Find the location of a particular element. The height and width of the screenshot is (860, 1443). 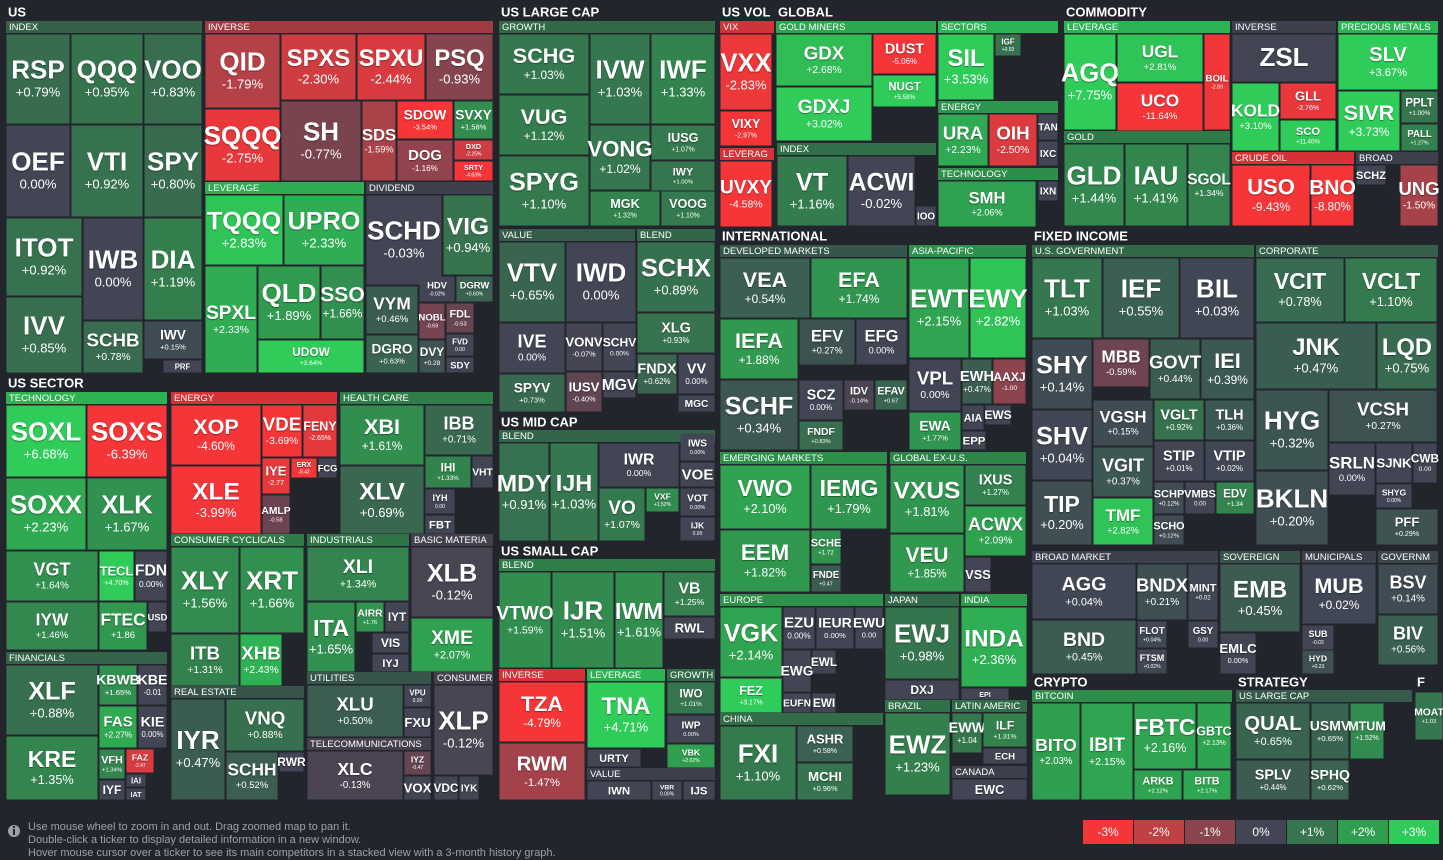

change: +0.88% is located at coordinates (264, 735).